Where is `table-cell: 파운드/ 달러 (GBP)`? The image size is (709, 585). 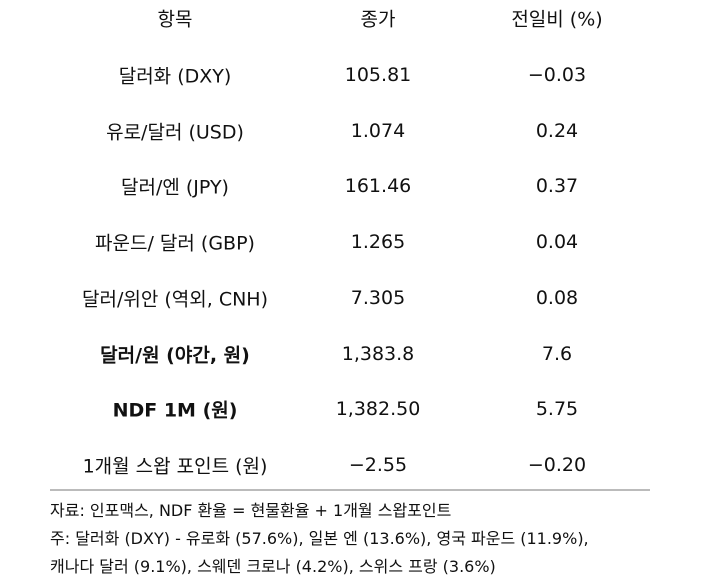 table-cell: 파운드/ 달러 (GBP) is located at coordinates (175, 243).